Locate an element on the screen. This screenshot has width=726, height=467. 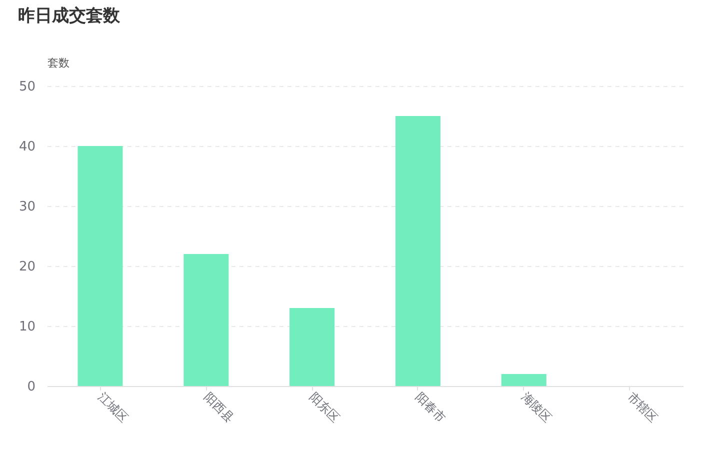
y-tick-label: 20 is located at coordinates (27, 267).